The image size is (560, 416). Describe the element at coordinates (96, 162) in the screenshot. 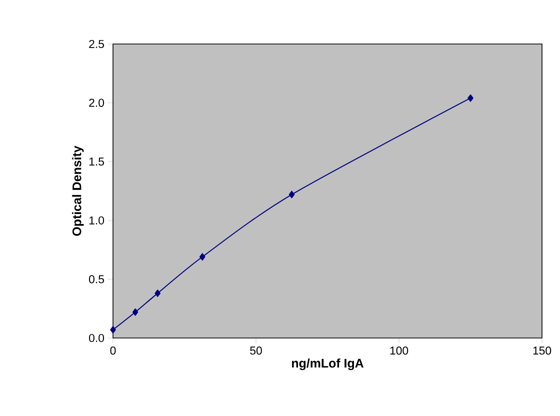

I see `y-tick-label: 1.5` at that location.